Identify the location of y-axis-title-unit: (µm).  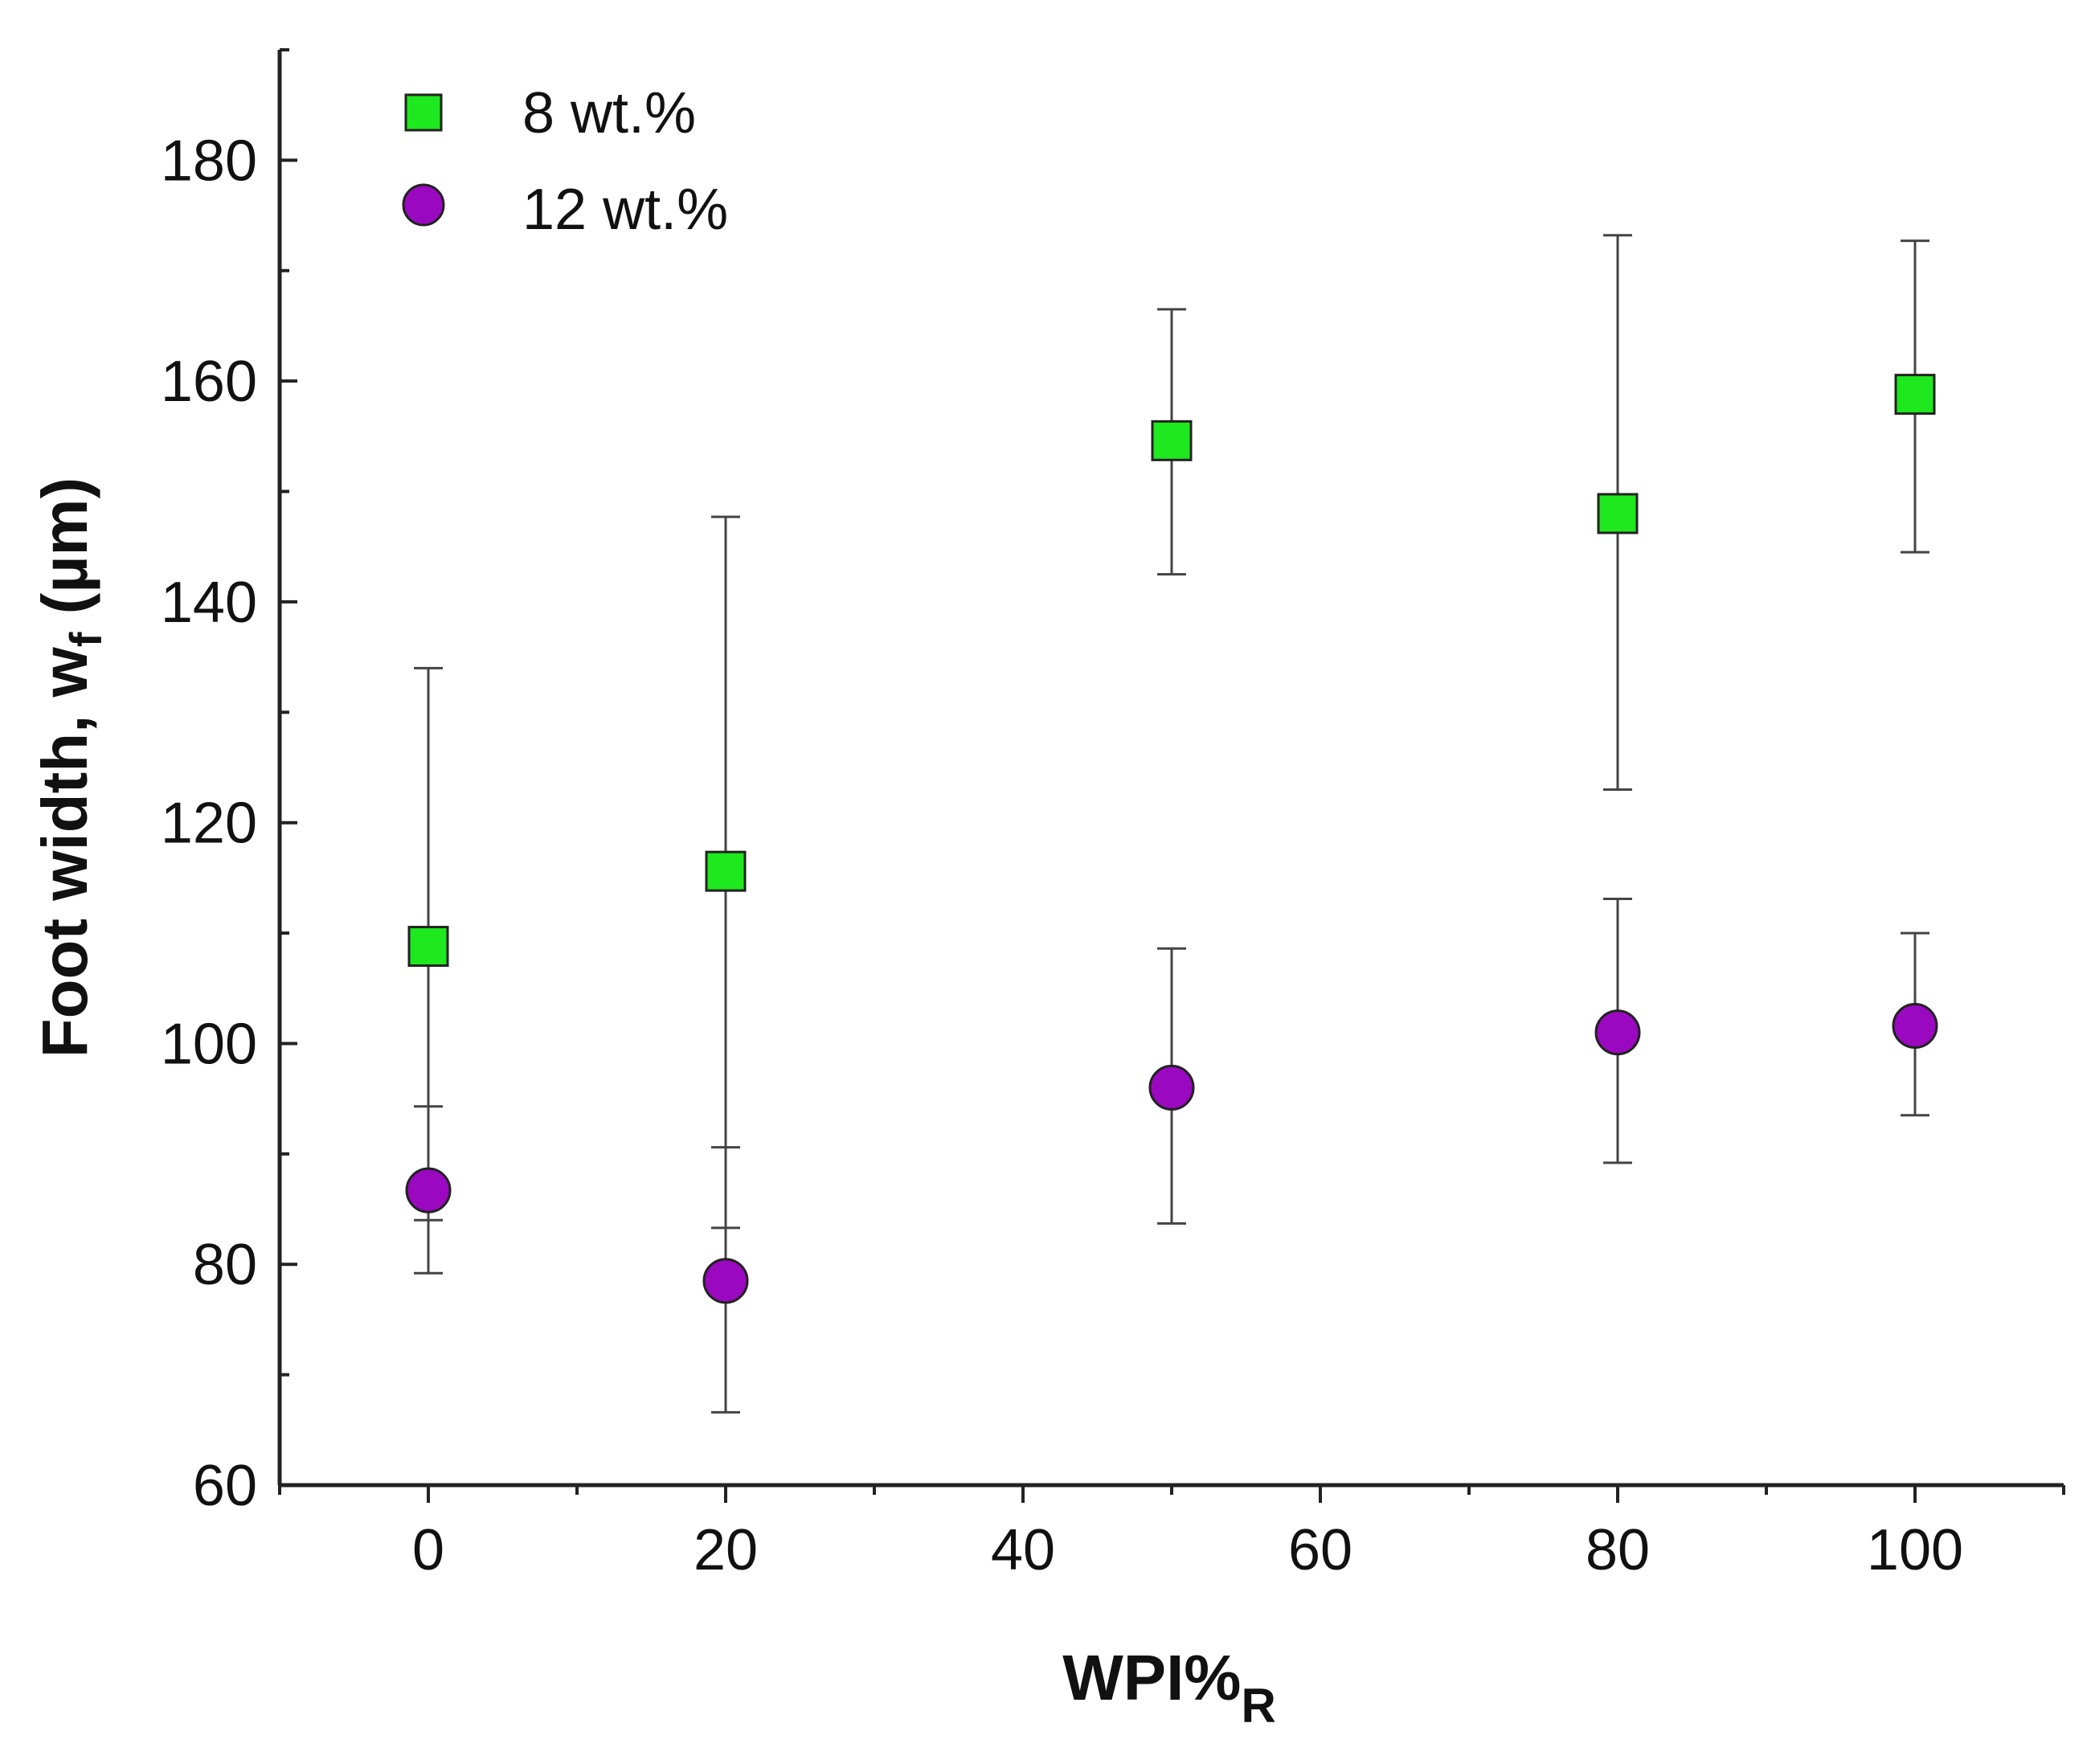
(64, 554).